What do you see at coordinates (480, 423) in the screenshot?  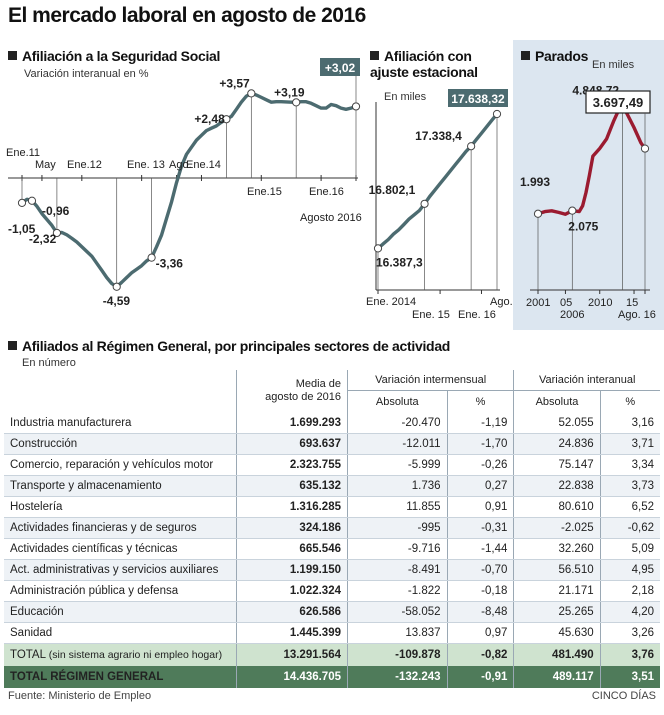 I see `m_pct-cell: -1,19` at bounding box center [480, 423].